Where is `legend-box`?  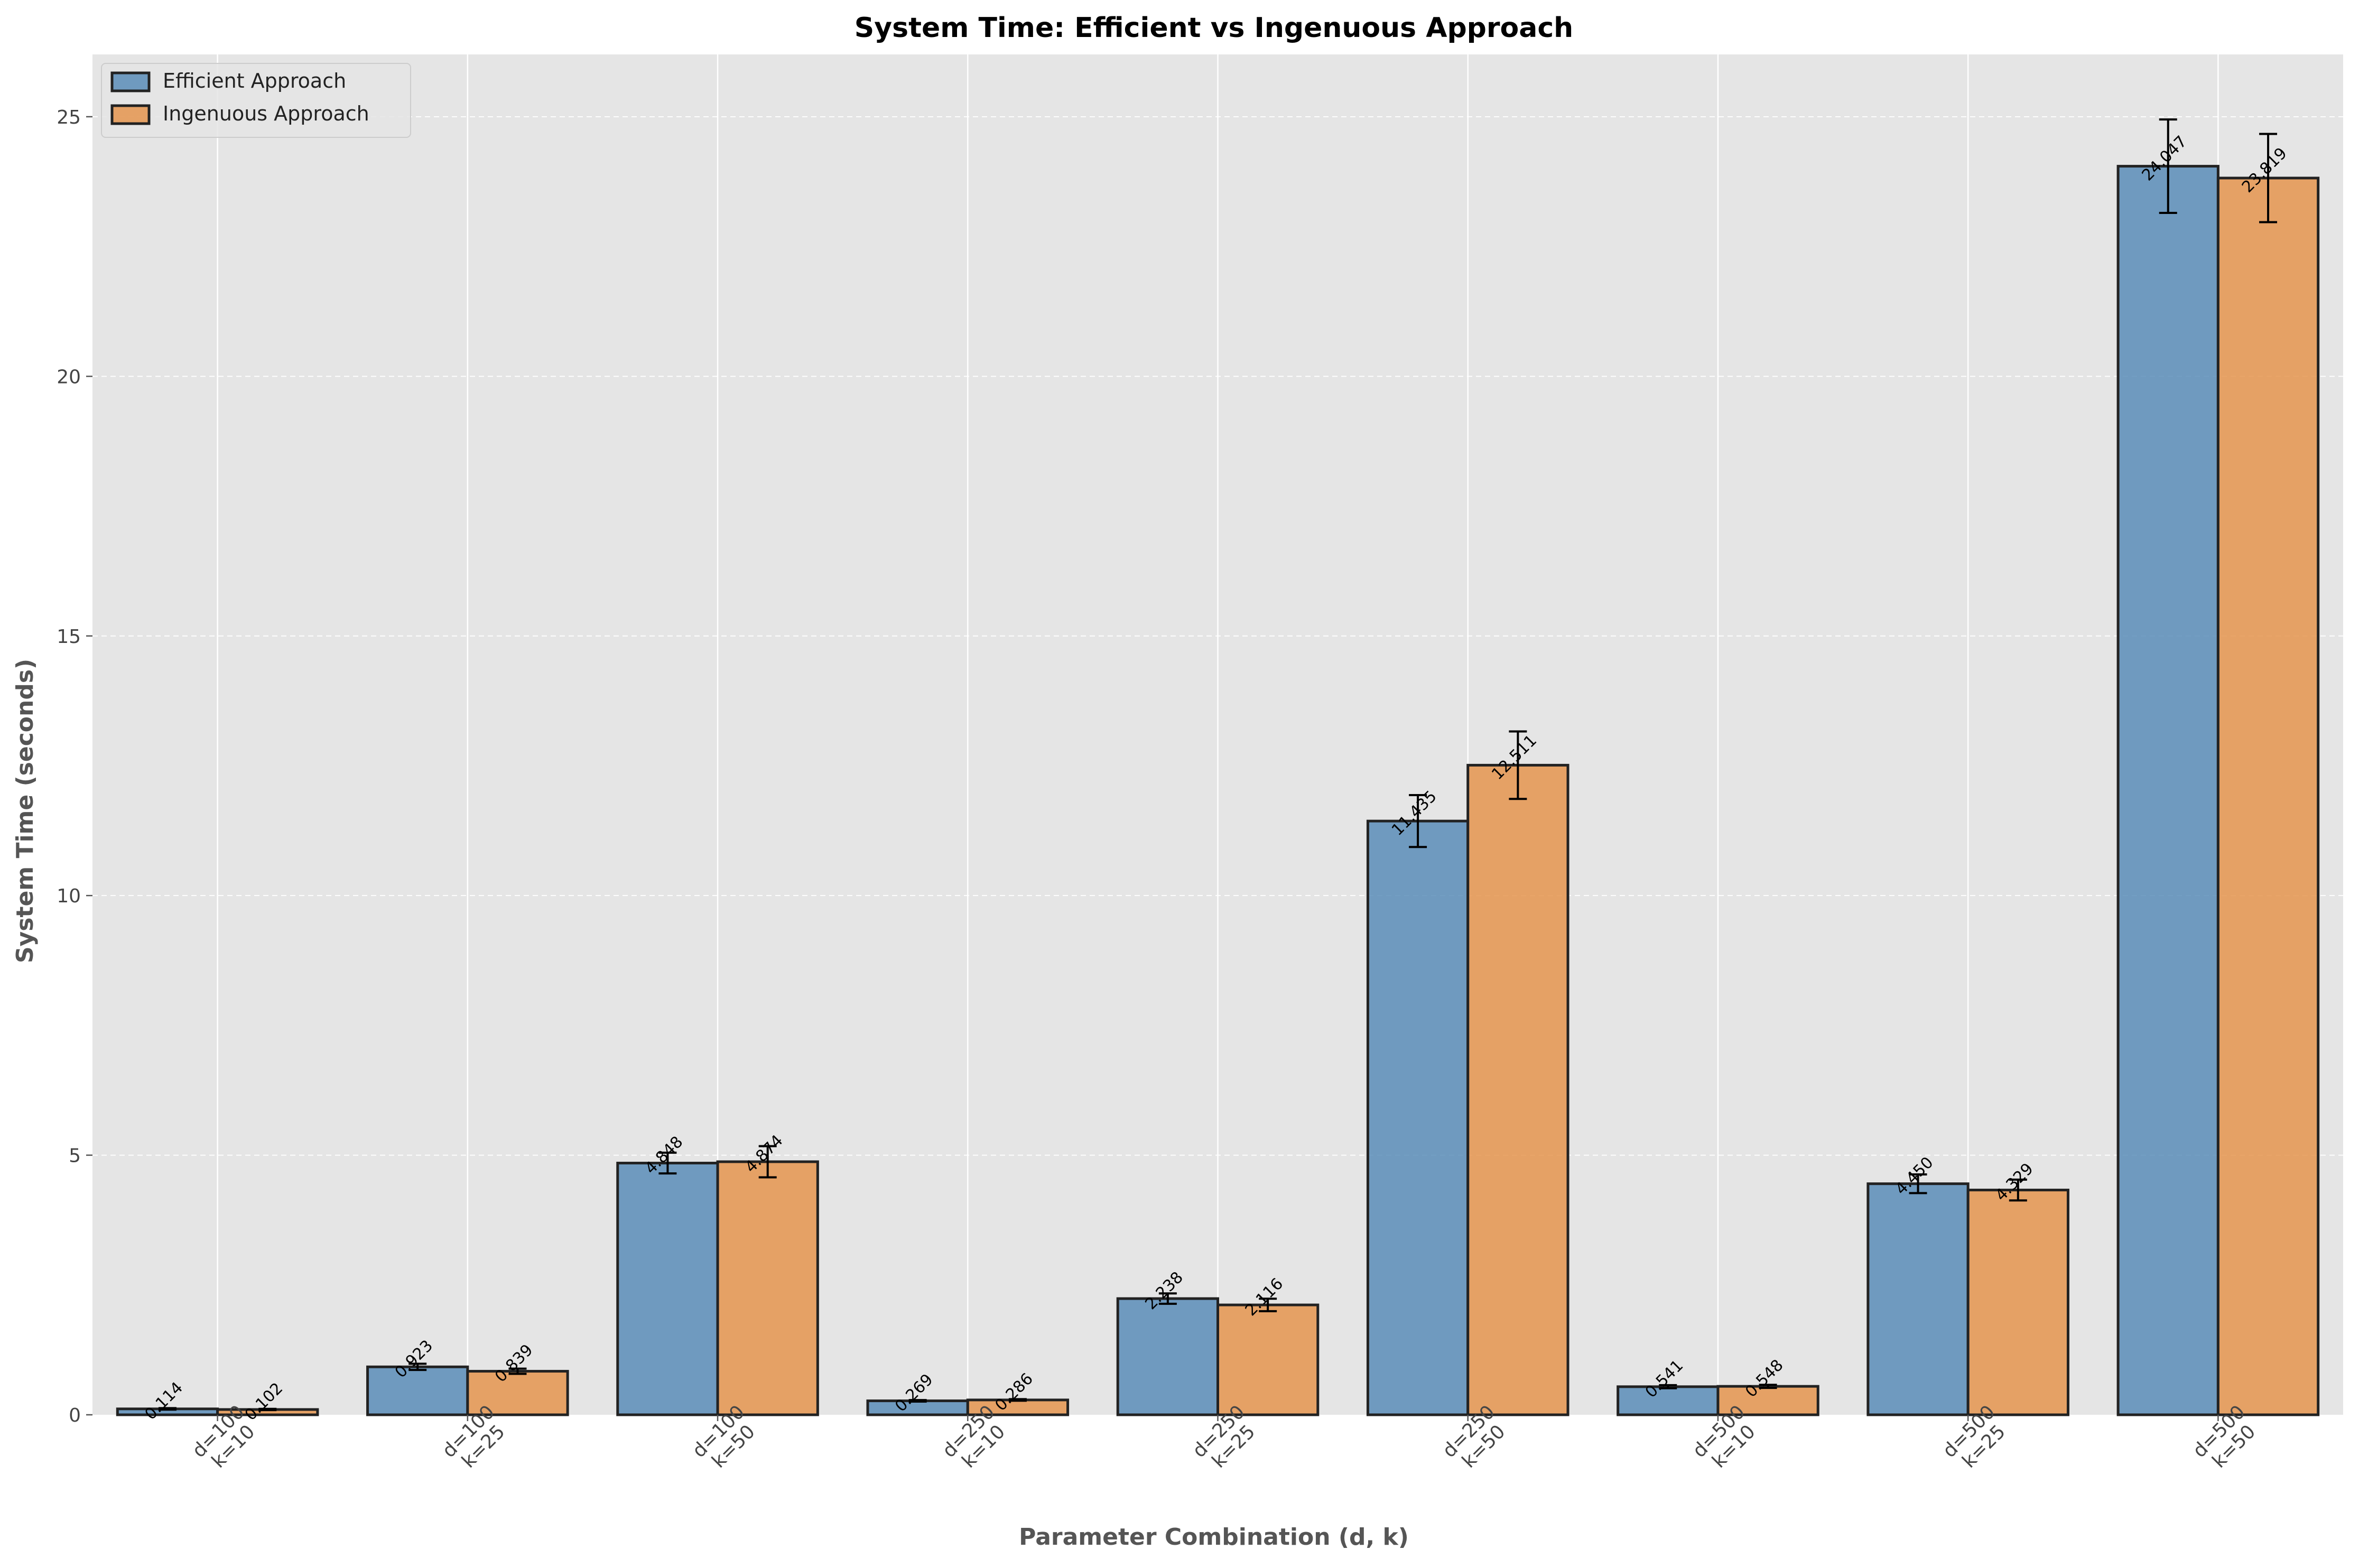 legend-box is located at coordinates (256, 100).